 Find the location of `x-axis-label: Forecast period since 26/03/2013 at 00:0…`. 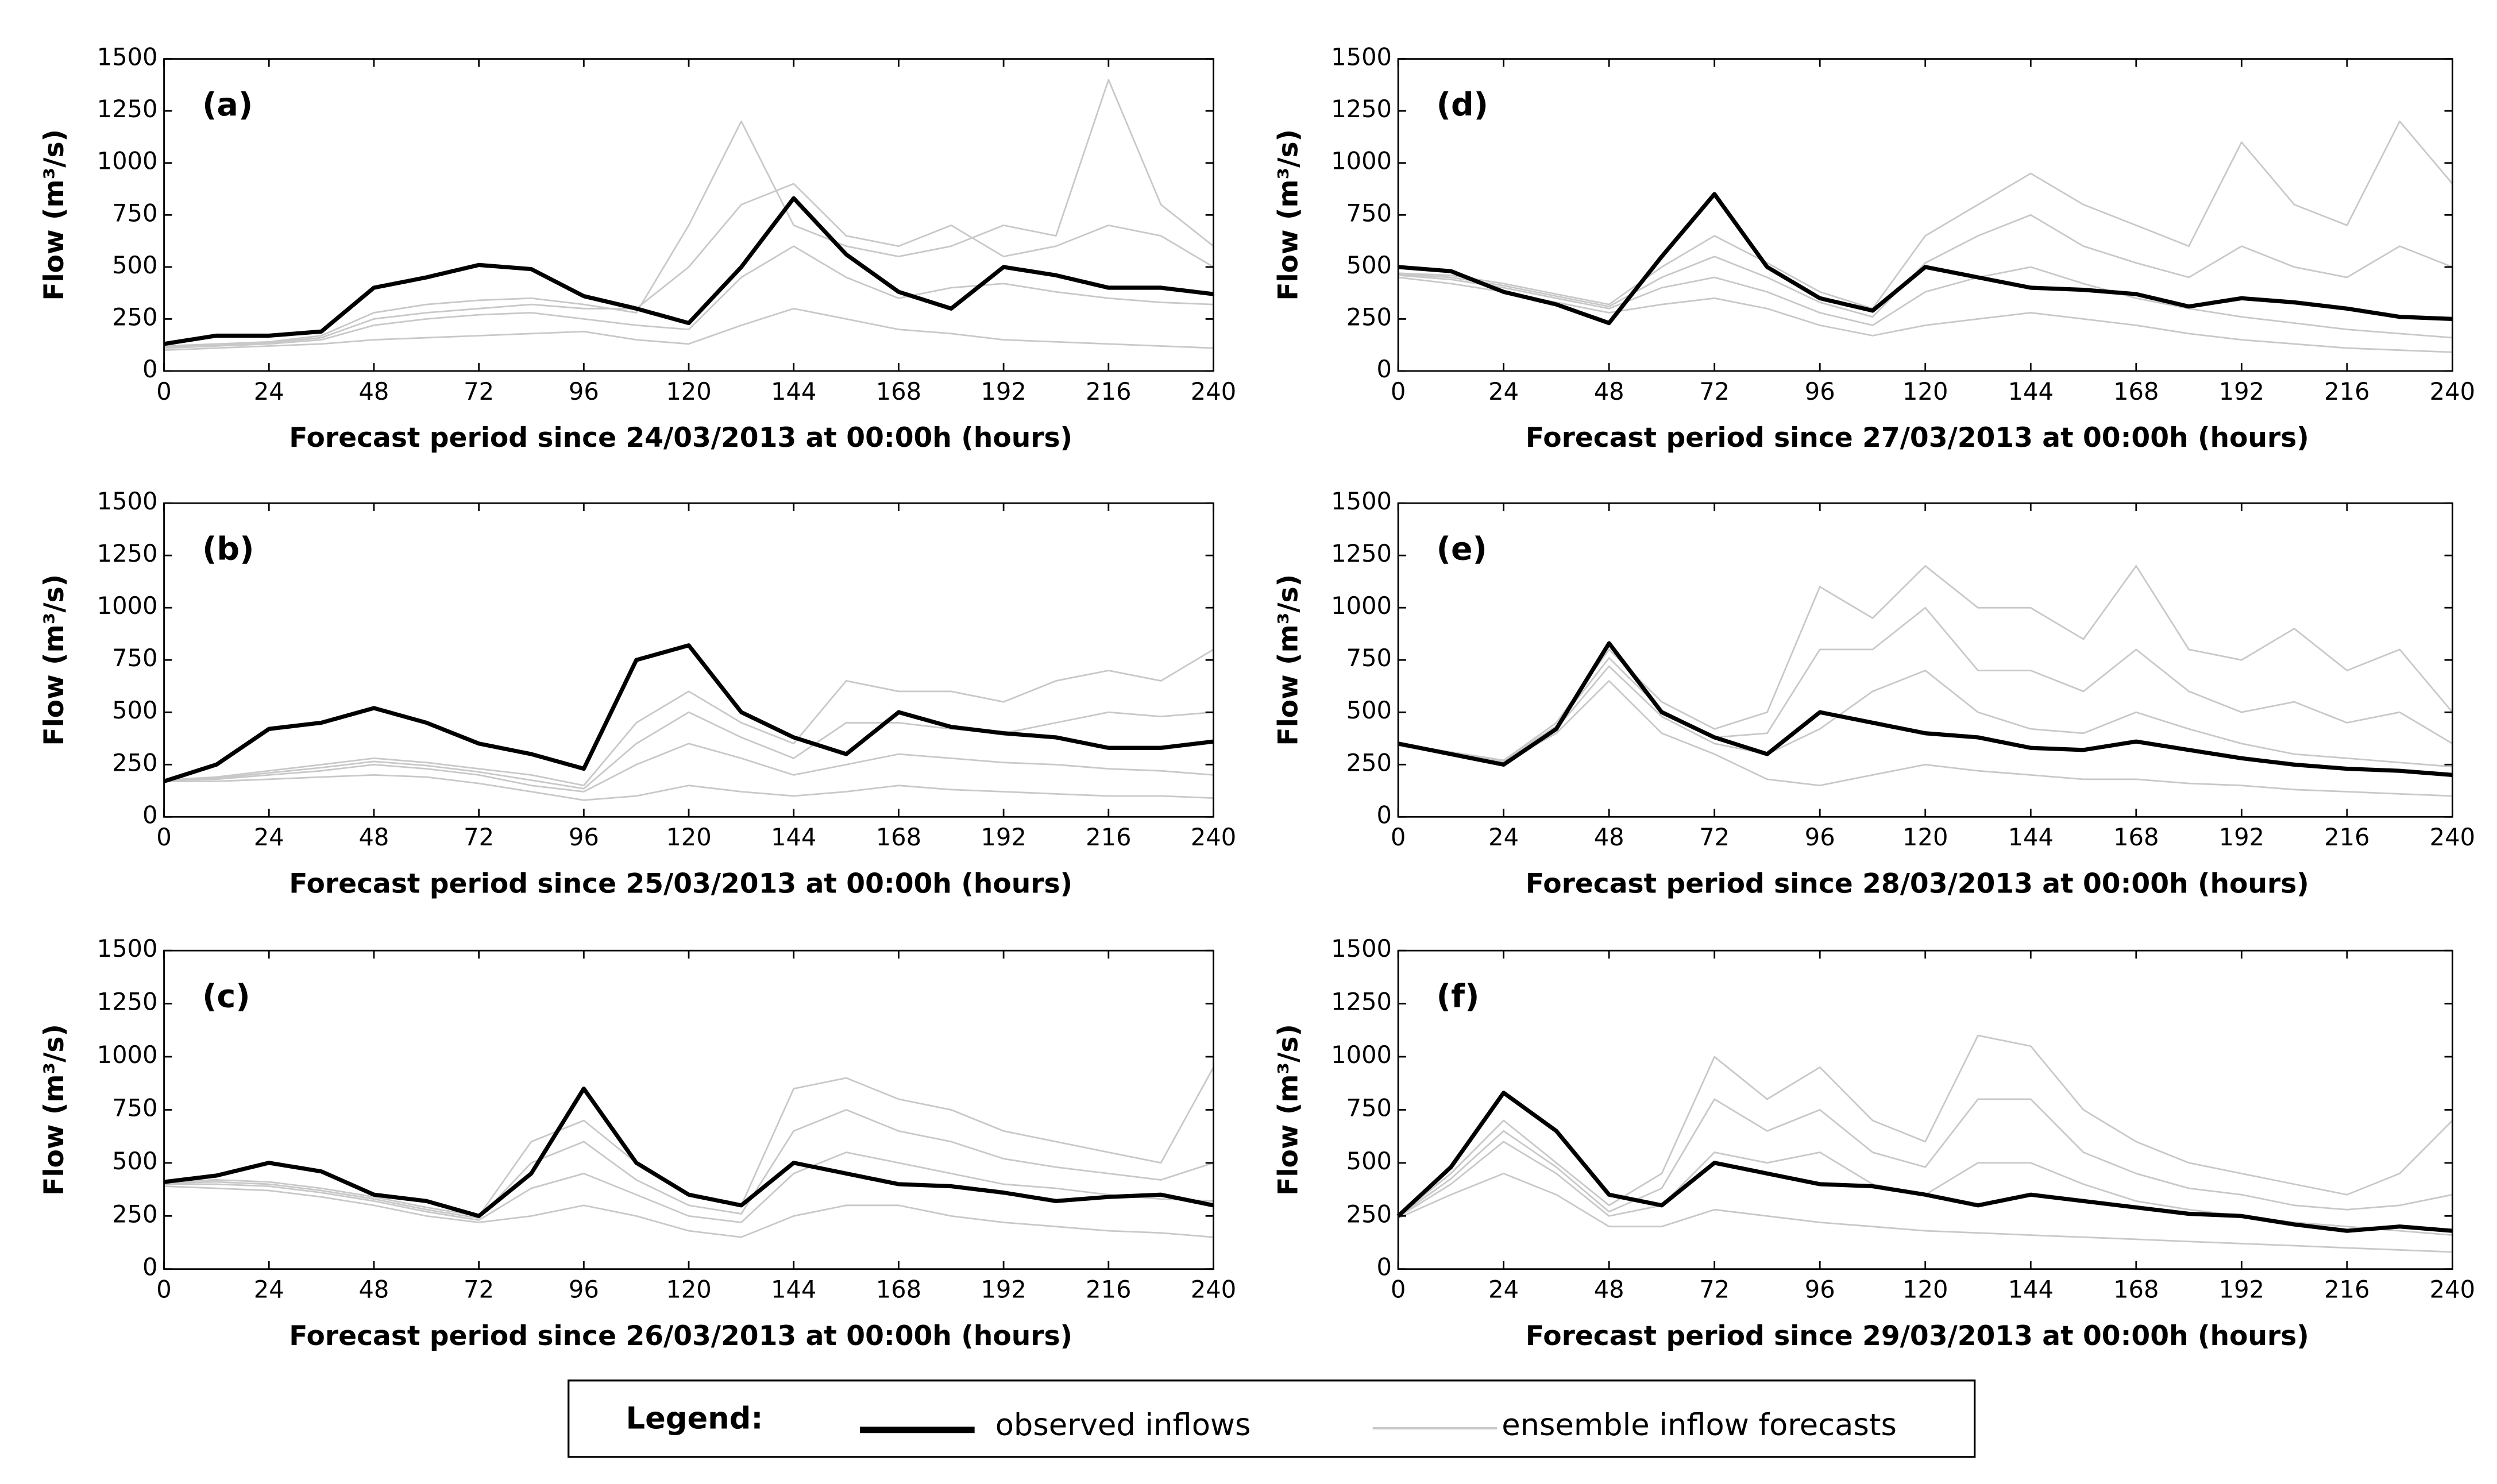

x-axis-label: Forecast period since 26/03/2013 at 00:0… is located at coordinates (680, 1336).